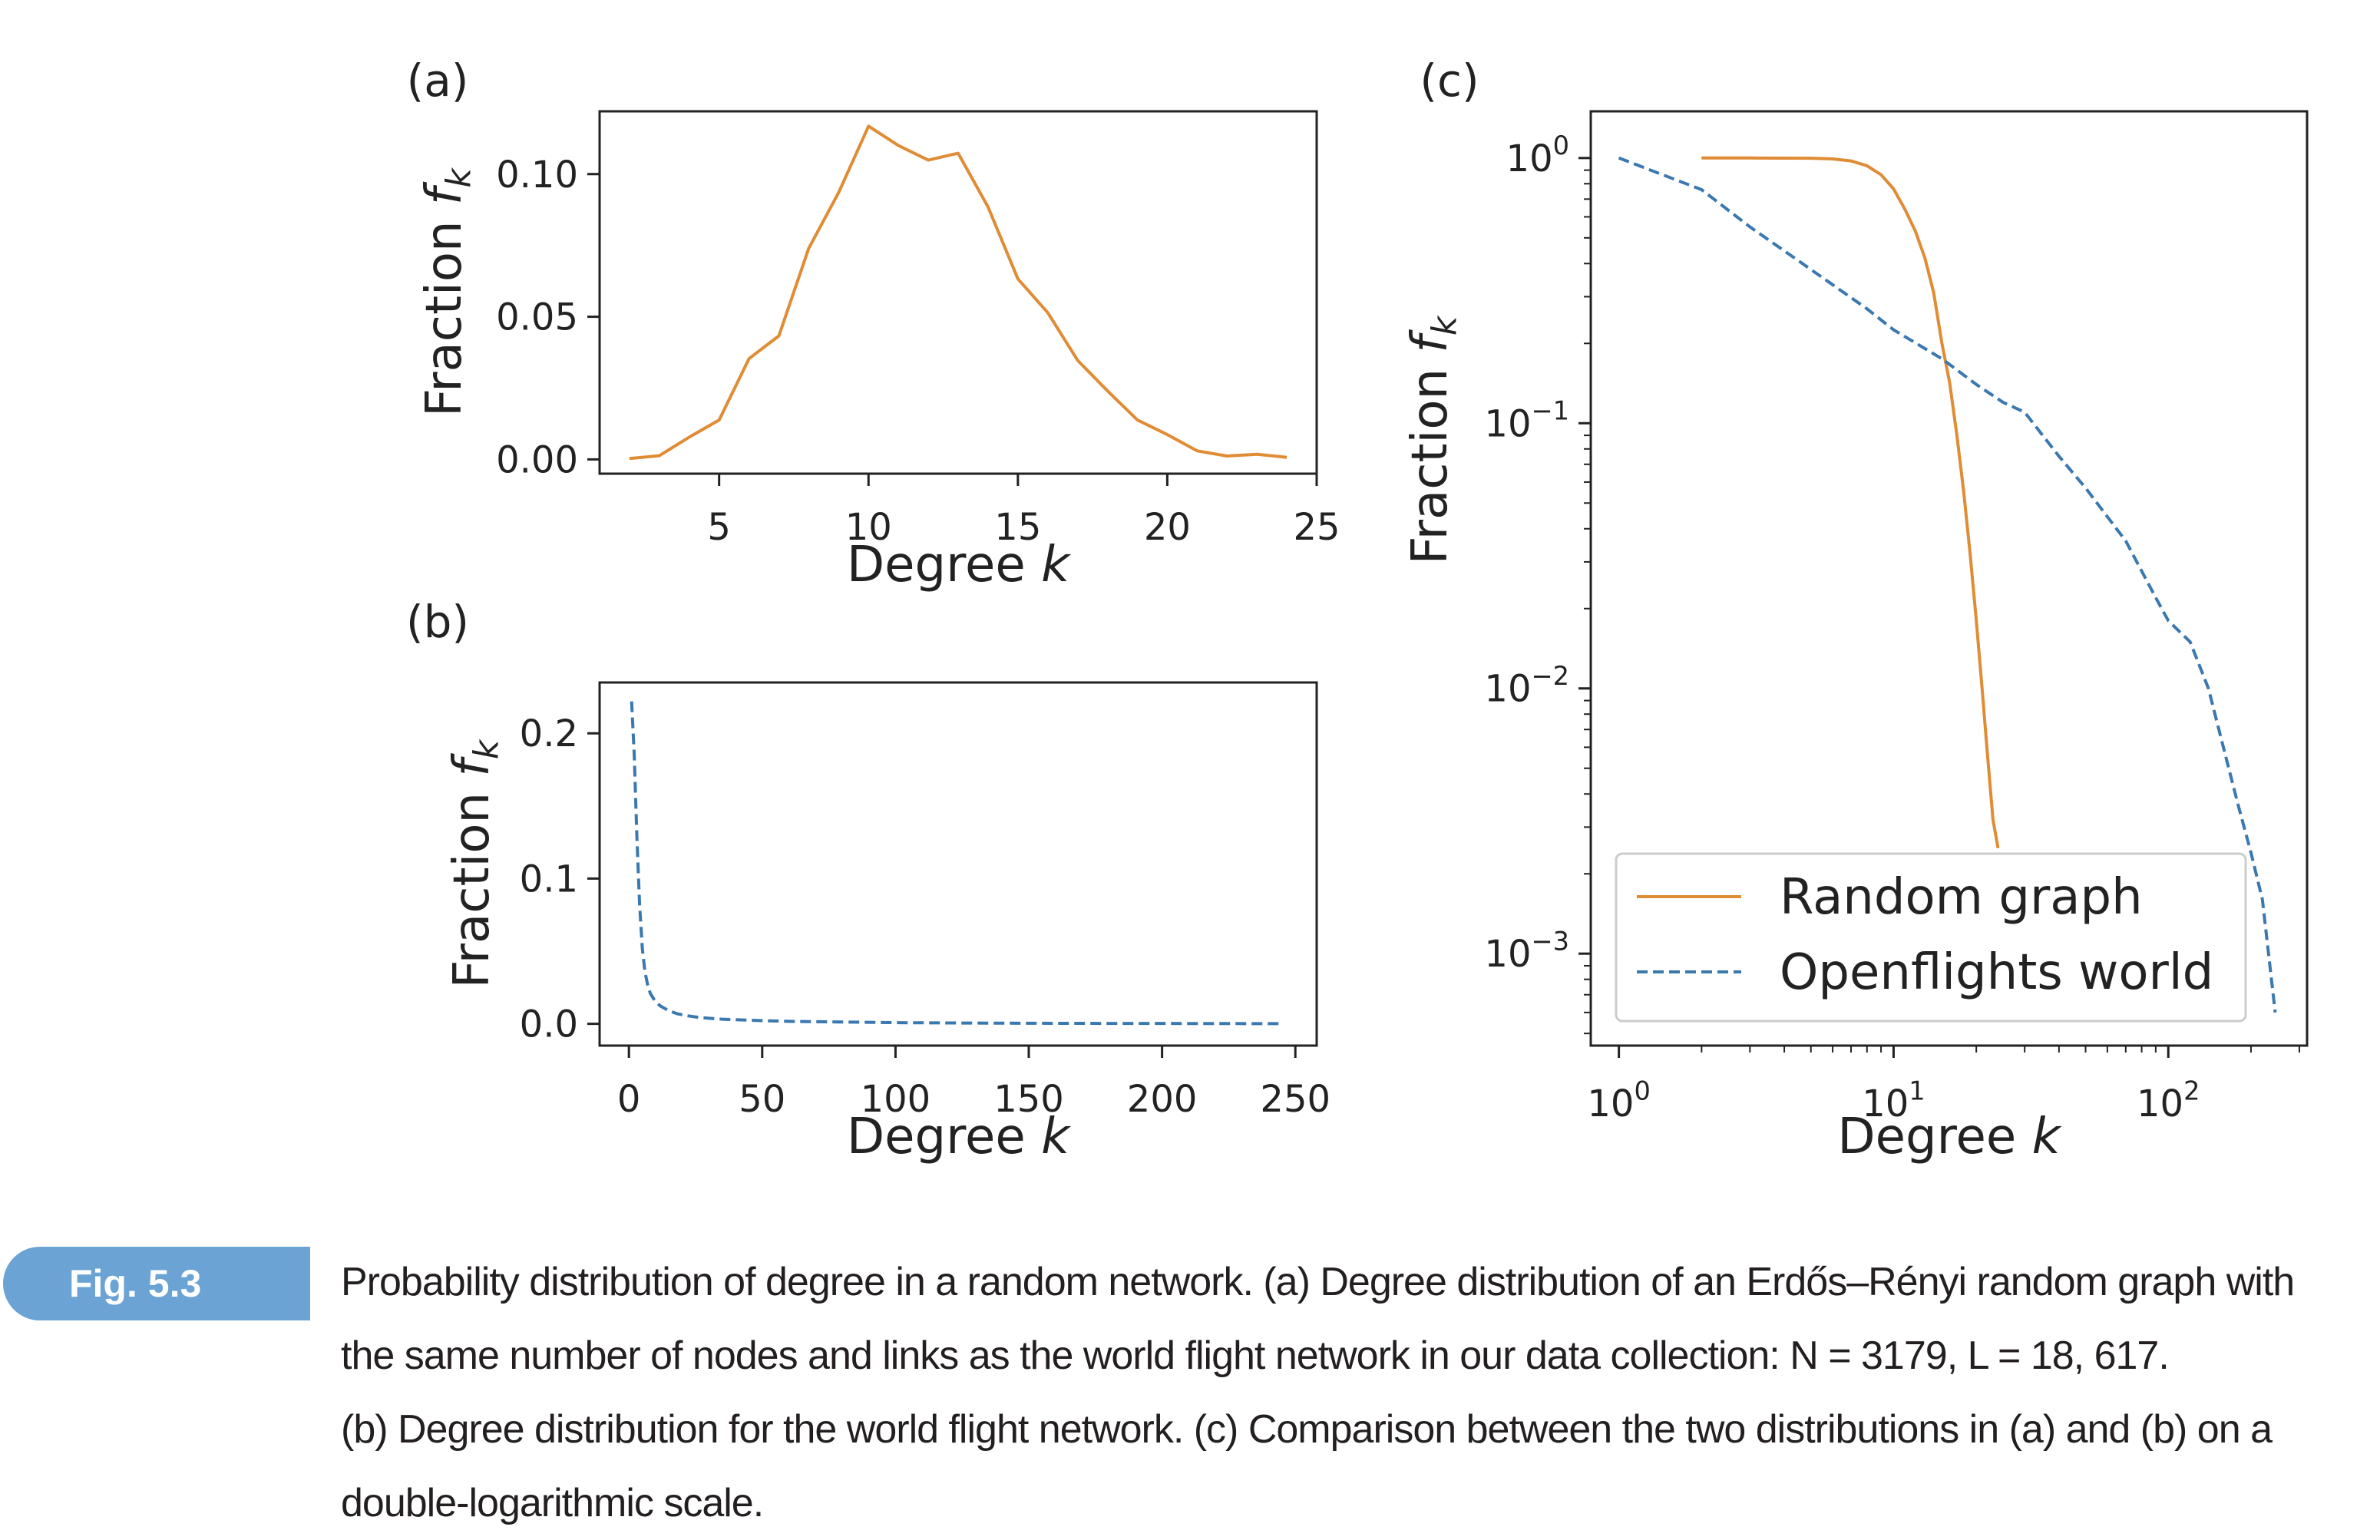 This screenshot has height=1540, width=2380. What do you see at coordinates (1526, 421) in the screenshot?
I see `y-tick-label: 10⁻¹` at bounding box center [1526, 421].